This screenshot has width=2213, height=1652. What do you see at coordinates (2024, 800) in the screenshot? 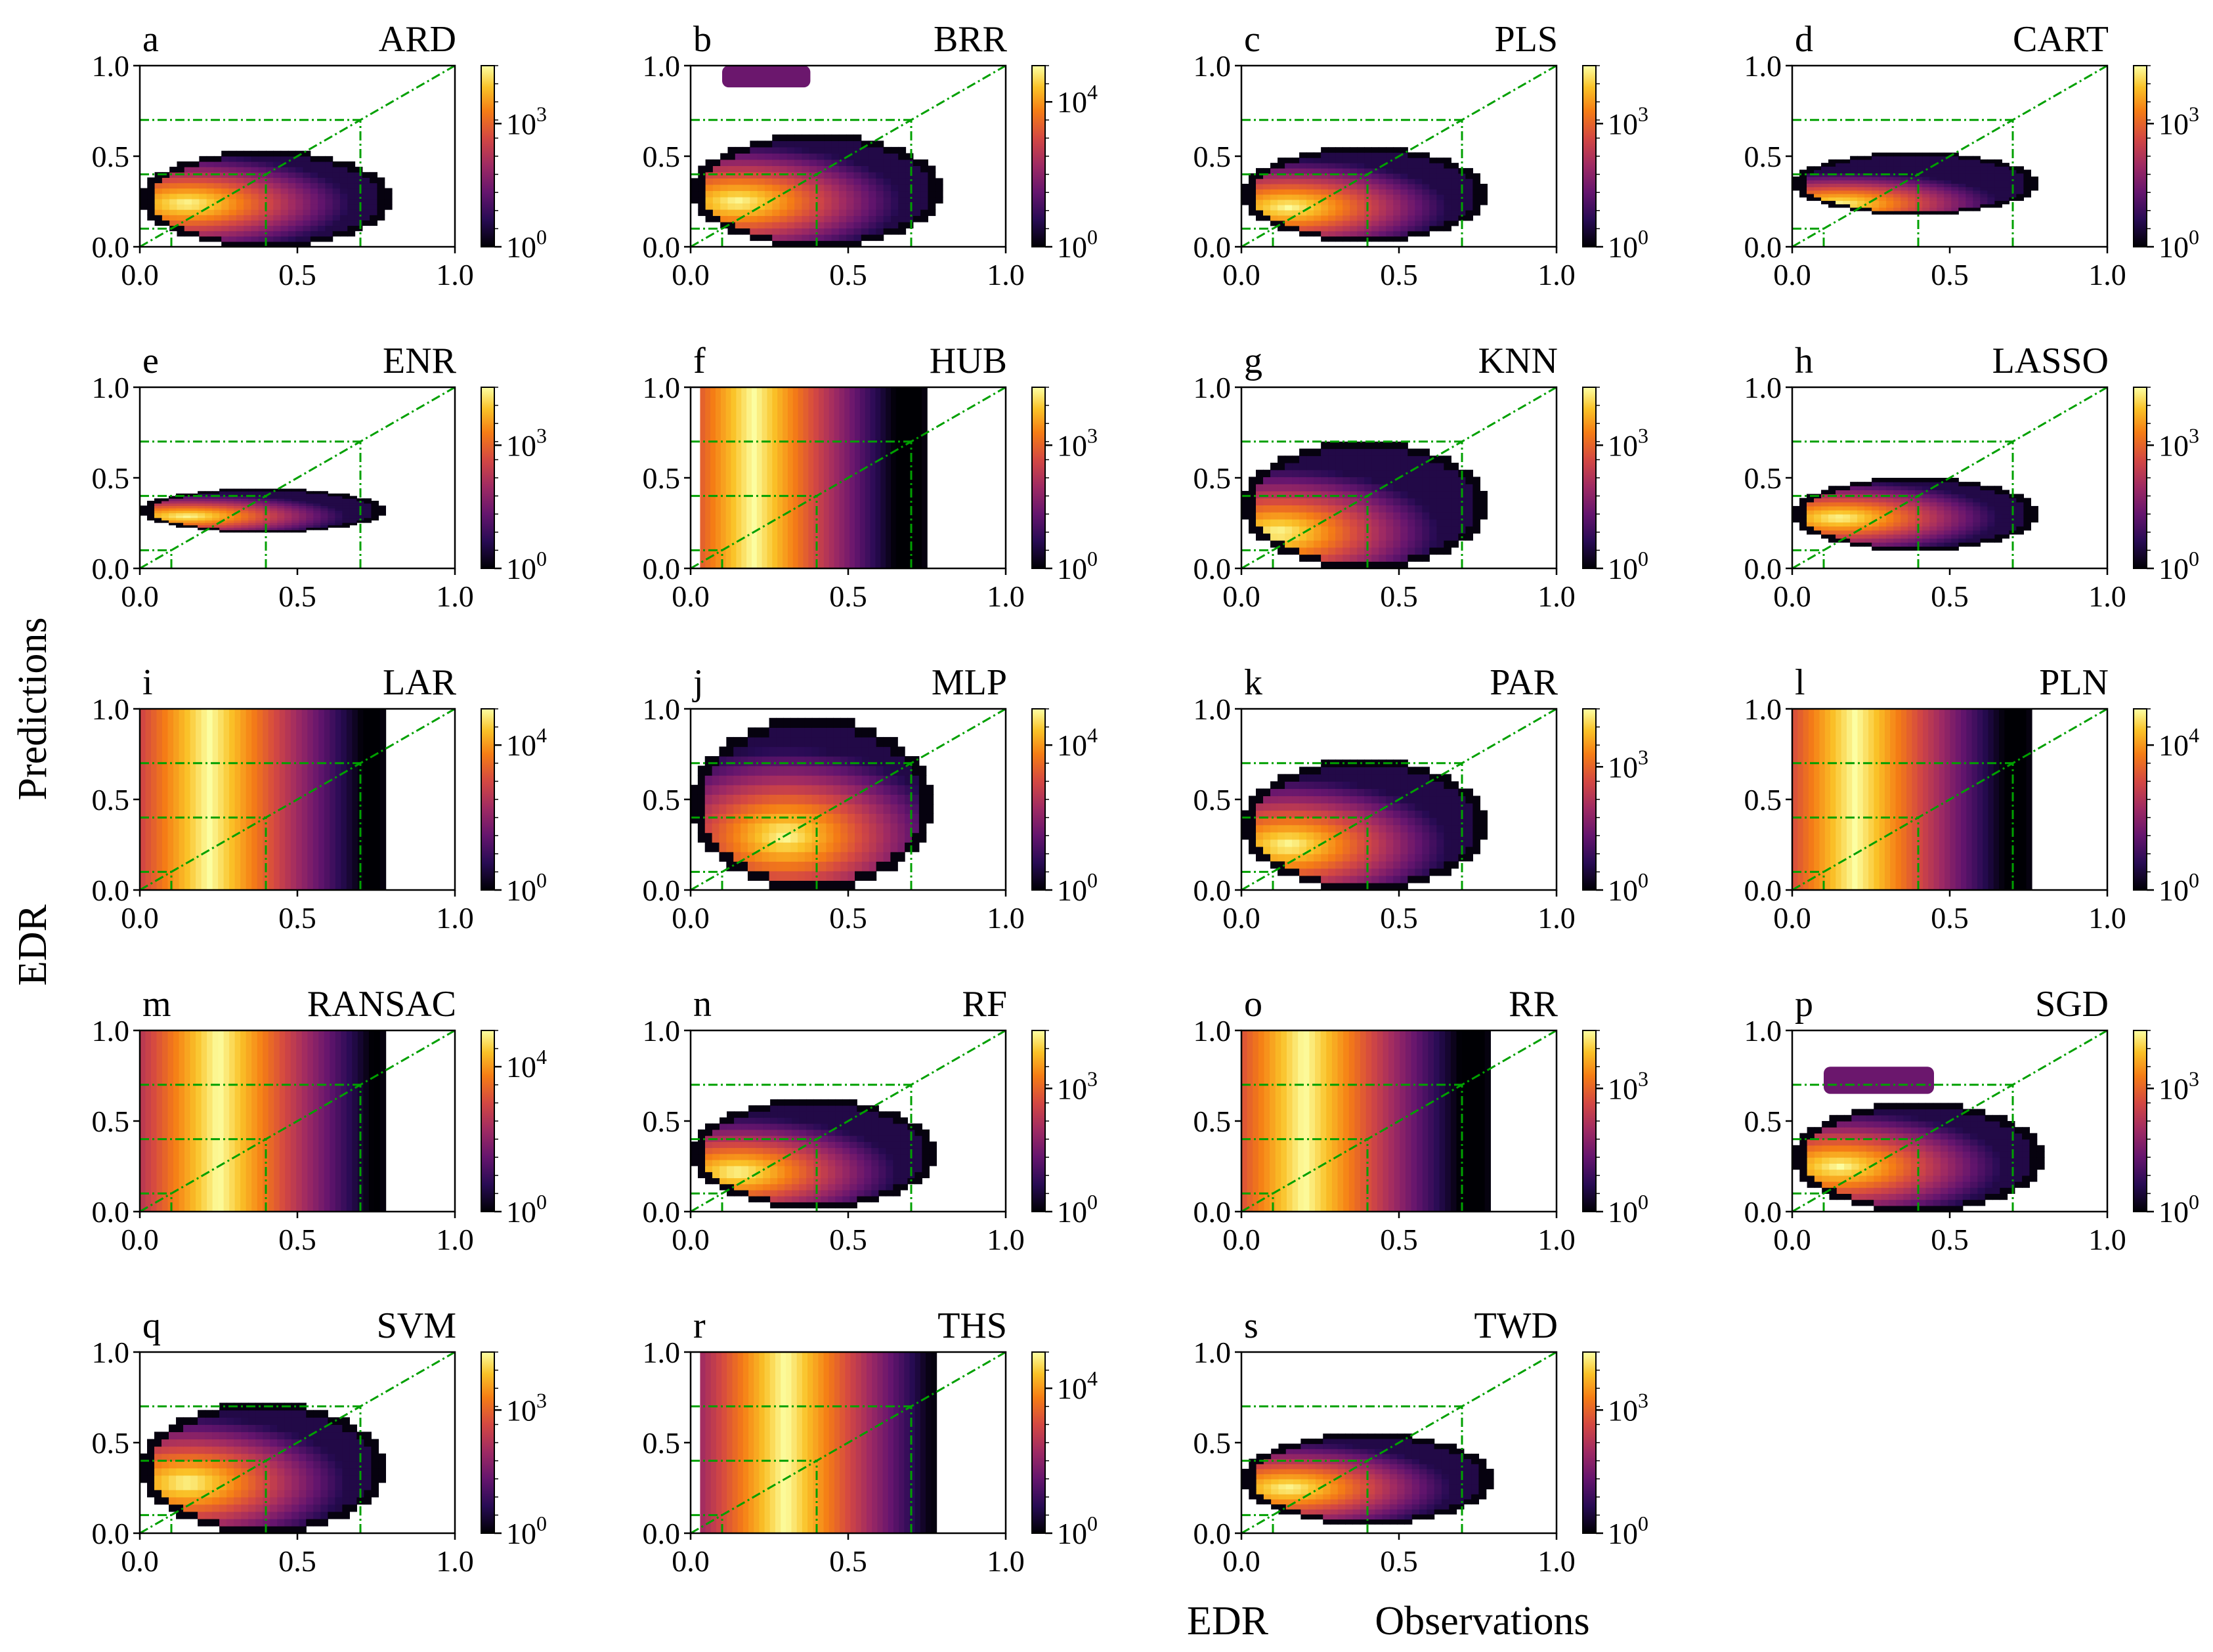
I see `density-column` at bounding box center [2024, 800].